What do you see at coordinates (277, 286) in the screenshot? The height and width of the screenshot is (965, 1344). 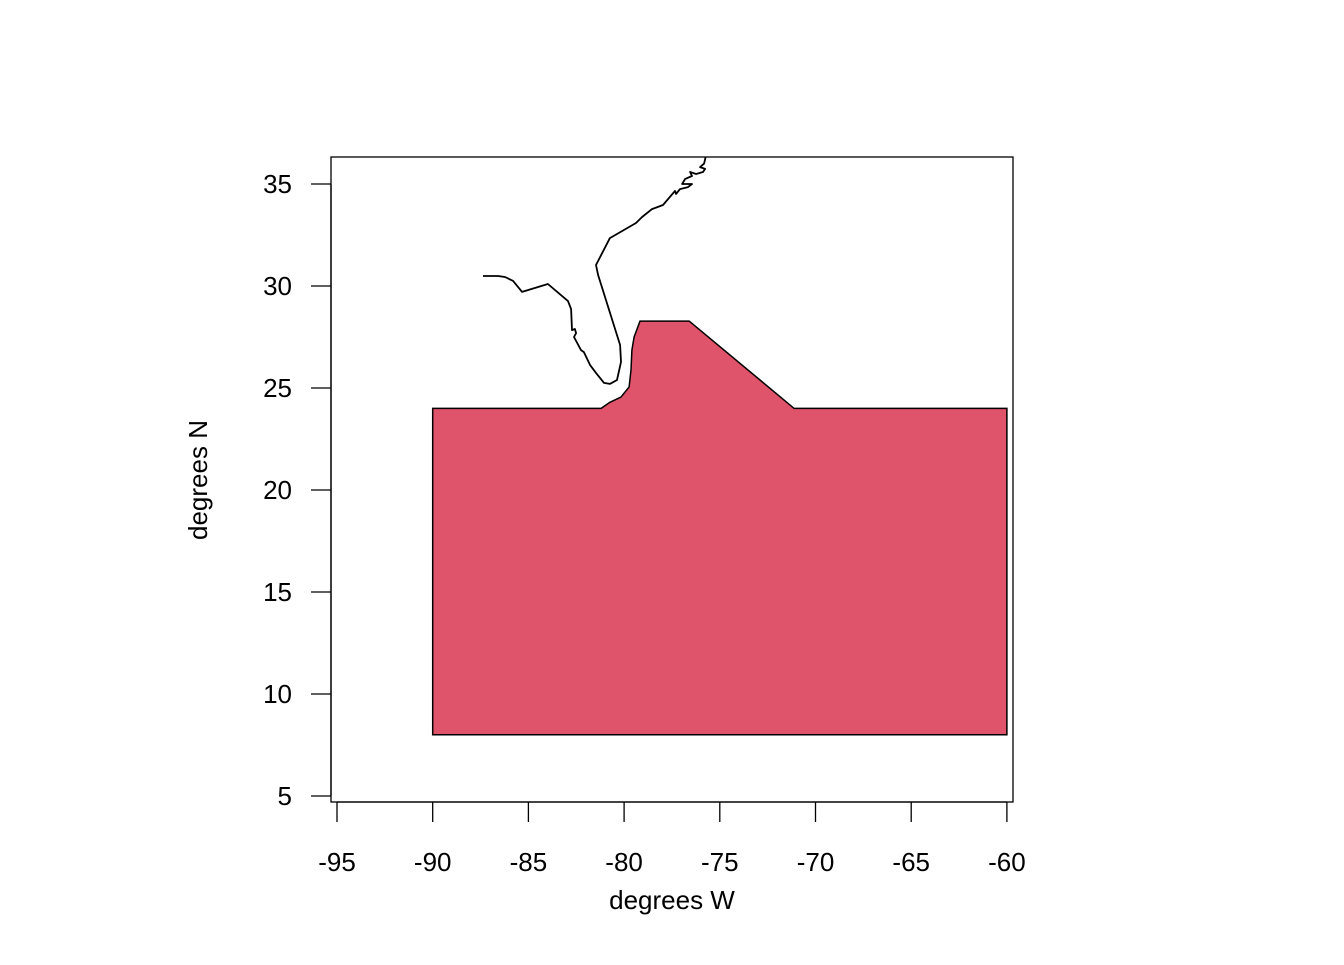 I see `y-tick-label: 30` at bounding box center [277, 286].